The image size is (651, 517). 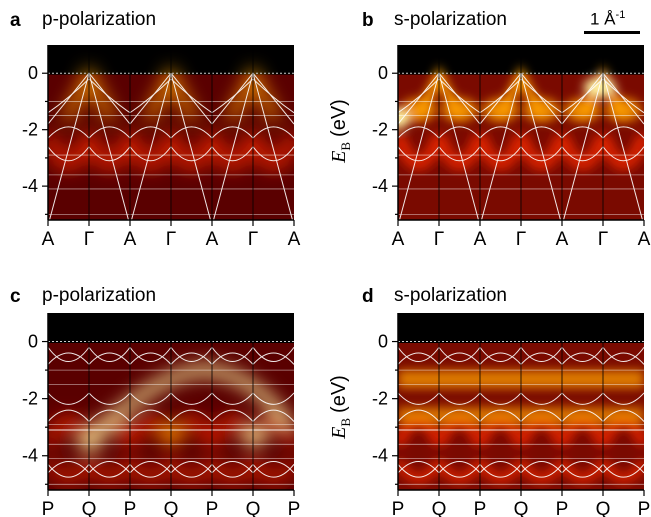 What do you see at coordinates (368, 296) in the screenshot?
I see `panel-letter-d: d` at bounding box center [368, 296].